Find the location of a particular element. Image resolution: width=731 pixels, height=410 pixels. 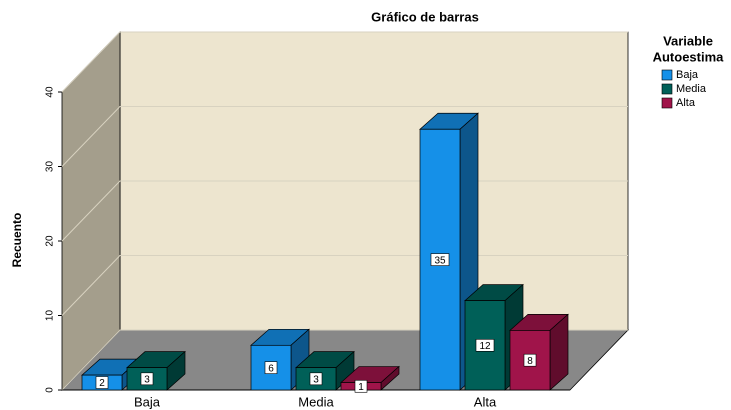

bar-front is located at coordinates (485, 345).